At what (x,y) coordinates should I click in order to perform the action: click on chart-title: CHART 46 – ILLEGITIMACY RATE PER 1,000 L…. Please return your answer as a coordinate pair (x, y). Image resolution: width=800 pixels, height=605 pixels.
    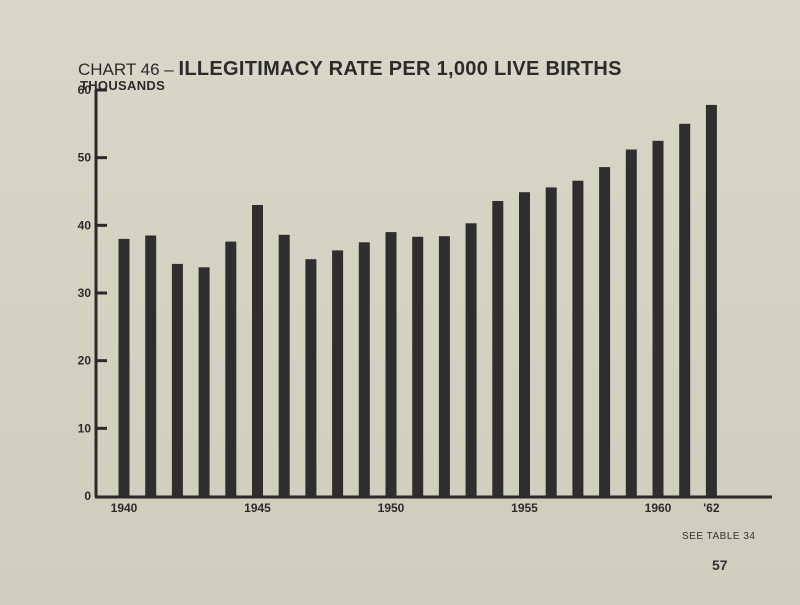
    Looking at the image, I should click on (350, 69).